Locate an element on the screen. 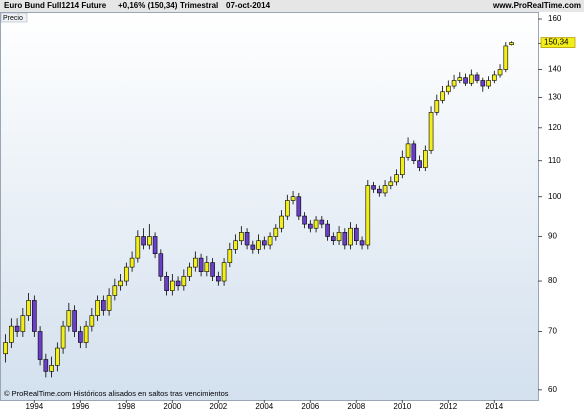 This screenshot has width=584, height=417. x-tick-label: 2008 is located at coordinates (356, 406).